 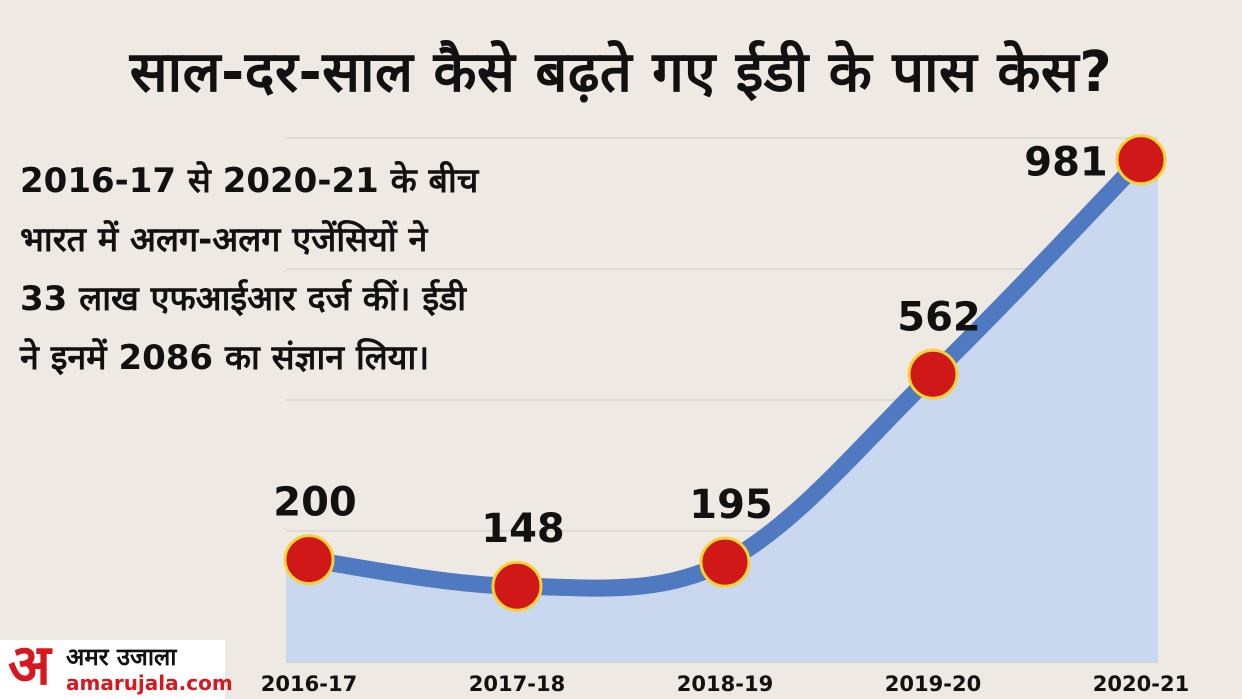 What do you see at coordinates (523, 529) in the screenshot?
I see `data-label: 148` at bounding box center [523, 529].